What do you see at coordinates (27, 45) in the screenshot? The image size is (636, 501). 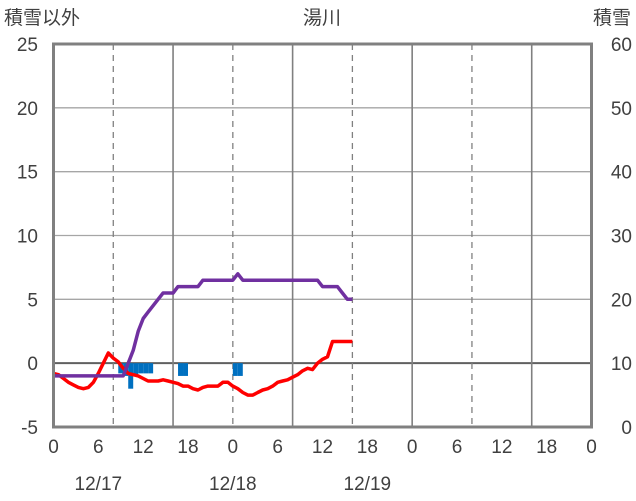 I see `left-tick-label: 25` at bounding box center [27, 45].